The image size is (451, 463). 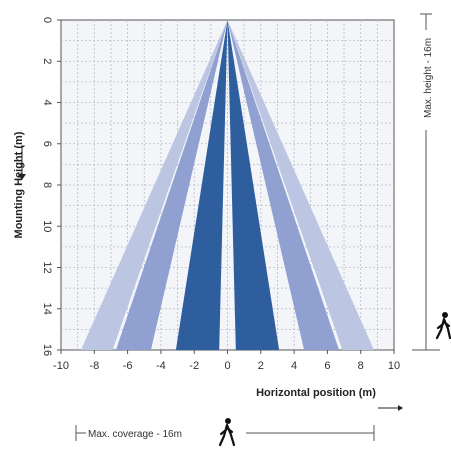 I want to click on y-tick-label: 16, so click(x=47, y=350).